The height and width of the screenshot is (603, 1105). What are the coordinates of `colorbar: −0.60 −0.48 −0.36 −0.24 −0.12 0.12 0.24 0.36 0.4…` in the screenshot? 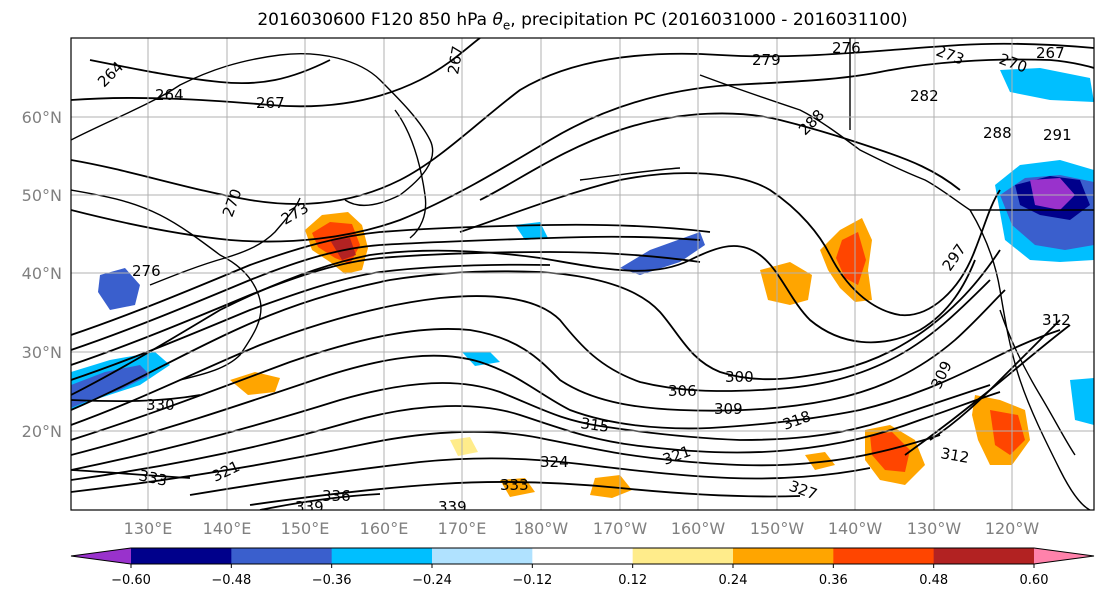 It's located at (582, 567).